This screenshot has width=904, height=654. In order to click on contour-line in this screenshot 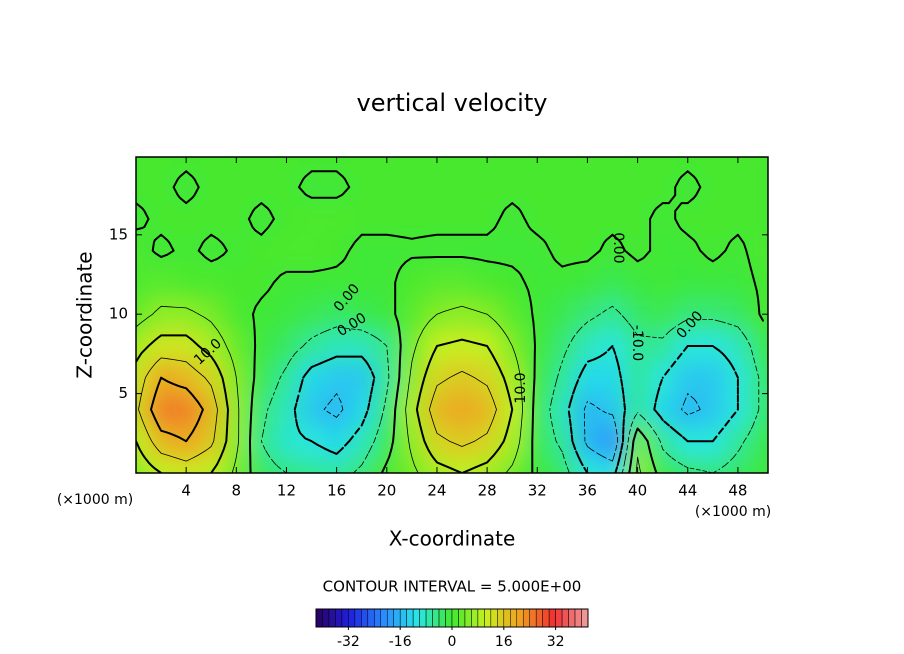, I will do `click(177, 409)`.